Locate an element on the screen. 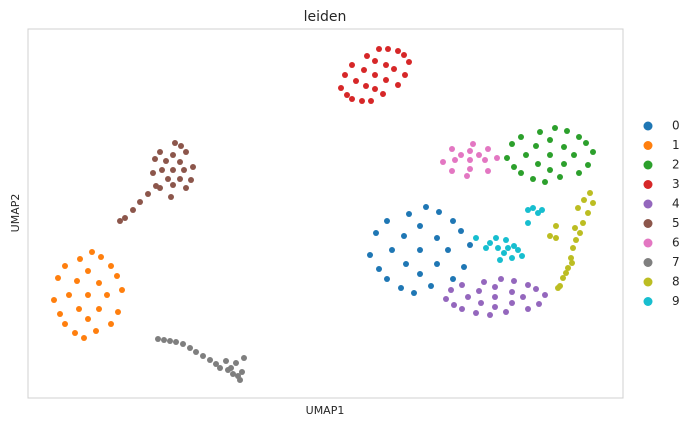 This screenshot has width=696, height=431. legend-label: 8 is located at coordinates (676, 282).